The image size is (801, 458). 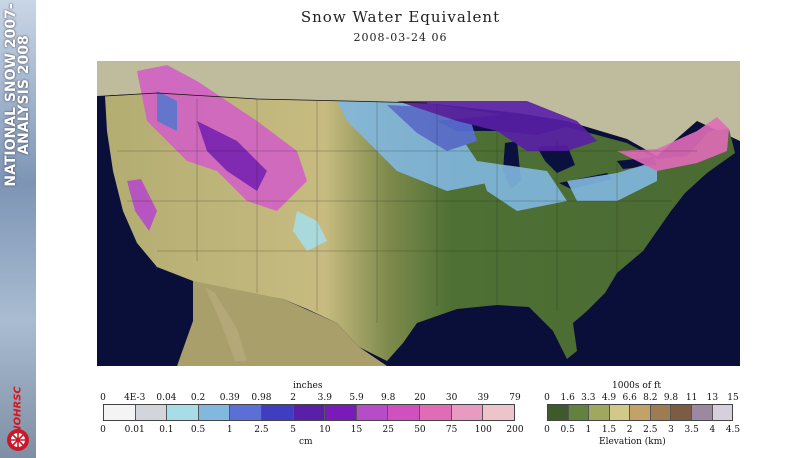 What do you see at coordinates (733, 430) in the screenshot?
I see `elevation-bottom-tick: 4.5` at bounding box center [733, 430].